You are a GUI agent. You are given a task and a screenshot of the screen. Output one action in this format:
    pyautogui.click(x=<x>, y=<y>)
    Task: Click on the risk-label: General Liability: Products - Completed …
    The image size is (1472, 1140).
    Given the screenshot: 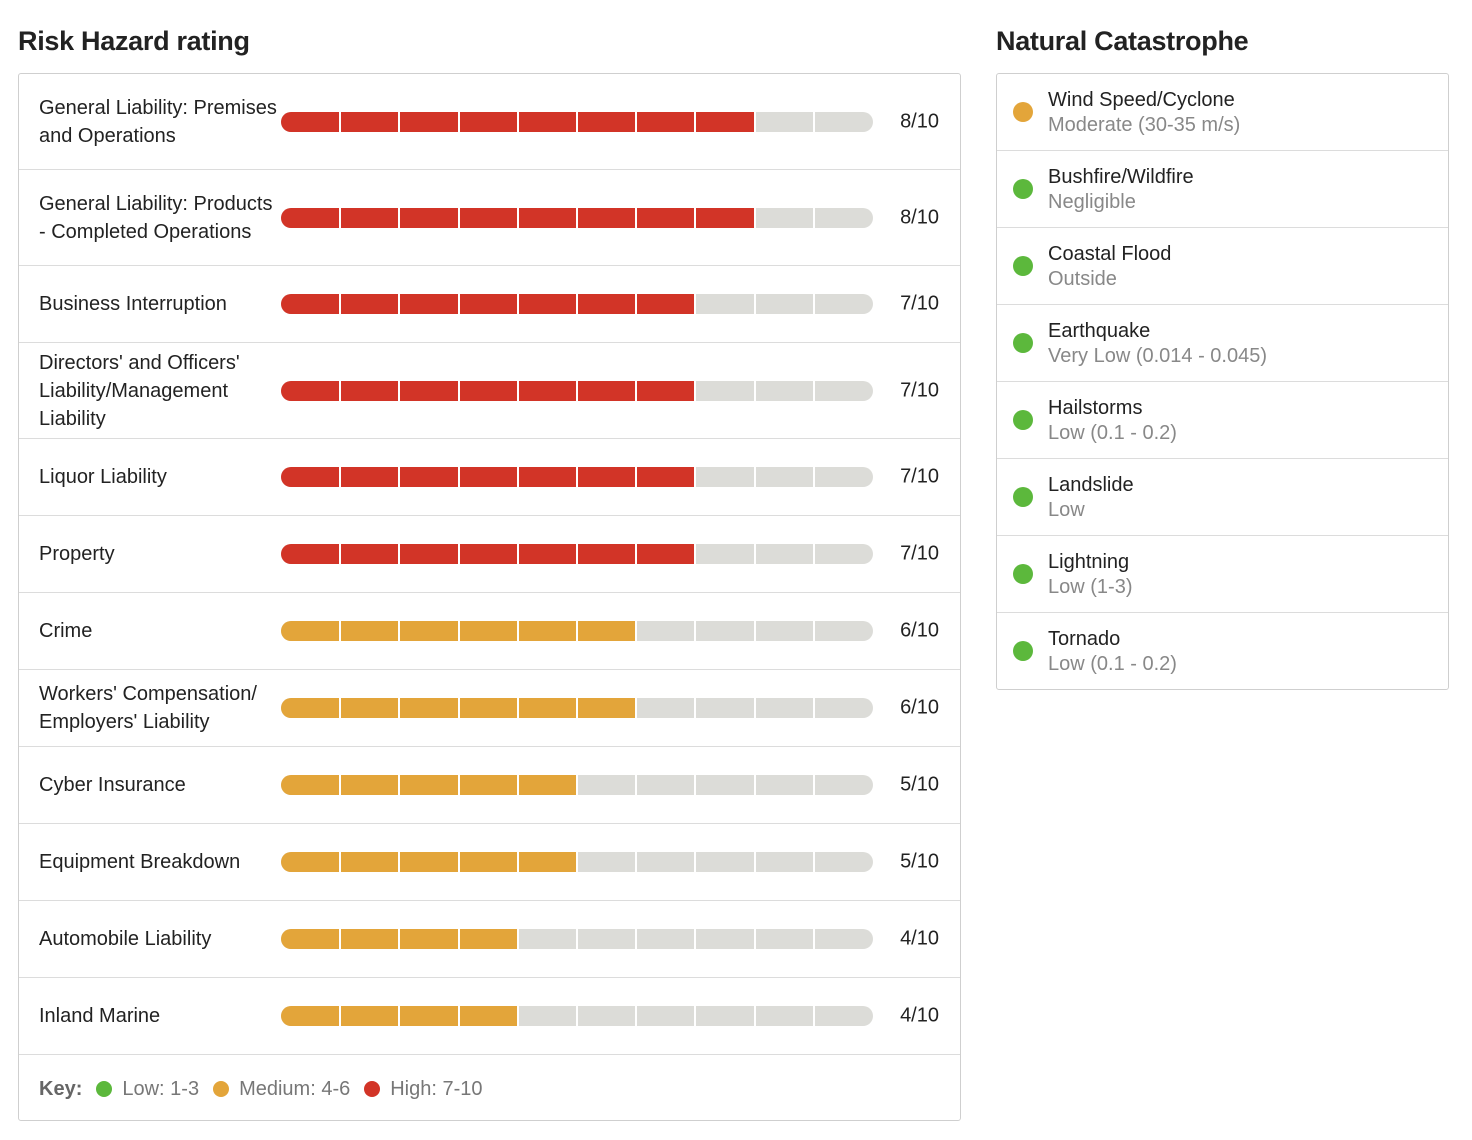 What is the action you would take?
    pyautogui.click(x=156, y=217)
    